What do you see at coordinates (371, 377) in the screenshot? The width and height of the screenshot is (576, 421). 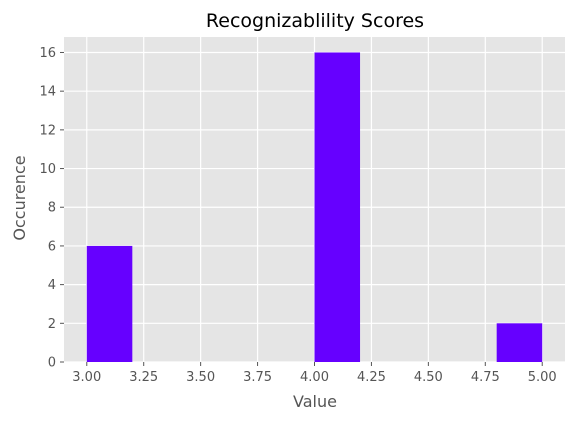 I see `x-tick-label: 4.25` at bounding box center [371, 377].